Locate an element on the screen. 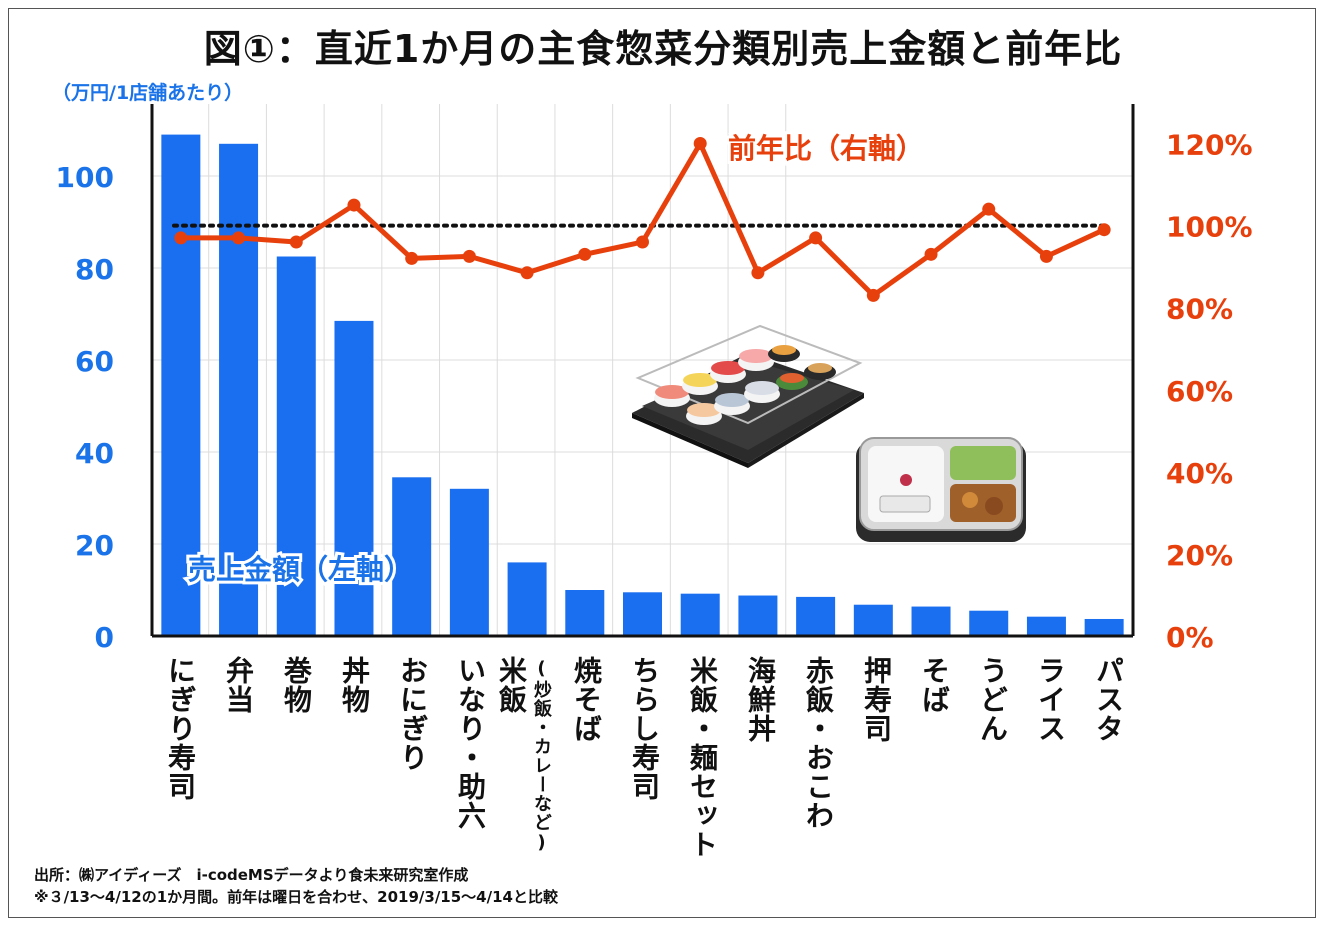  category-label-oshizushi: 押寿司 is located at coordinates (876, 699).